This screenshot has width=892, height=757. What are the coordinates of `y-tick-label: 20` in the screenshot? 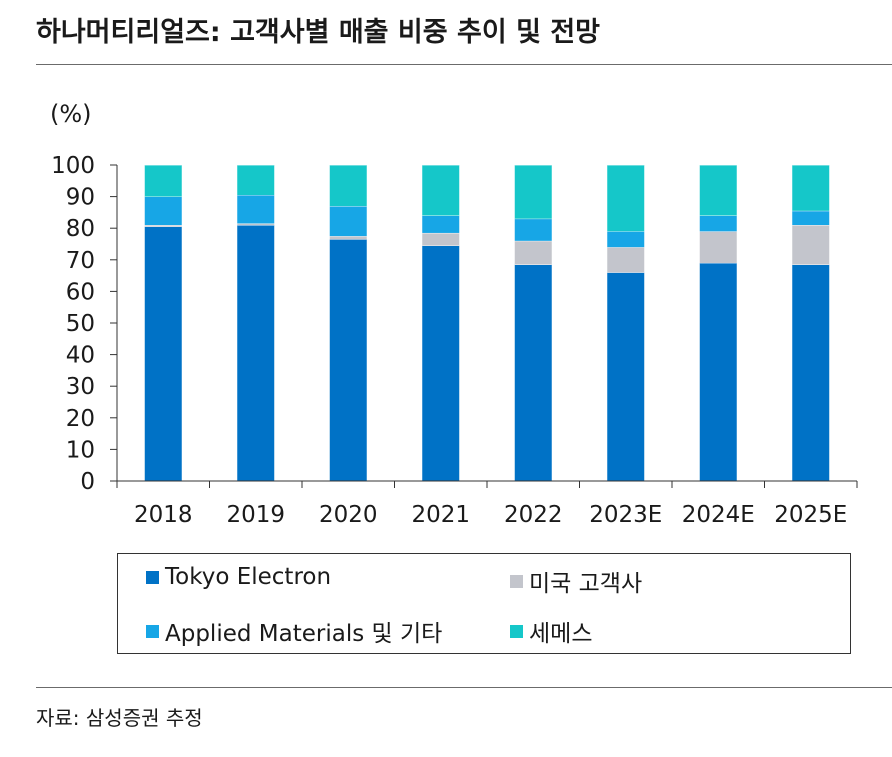 It's located at (80, 419).